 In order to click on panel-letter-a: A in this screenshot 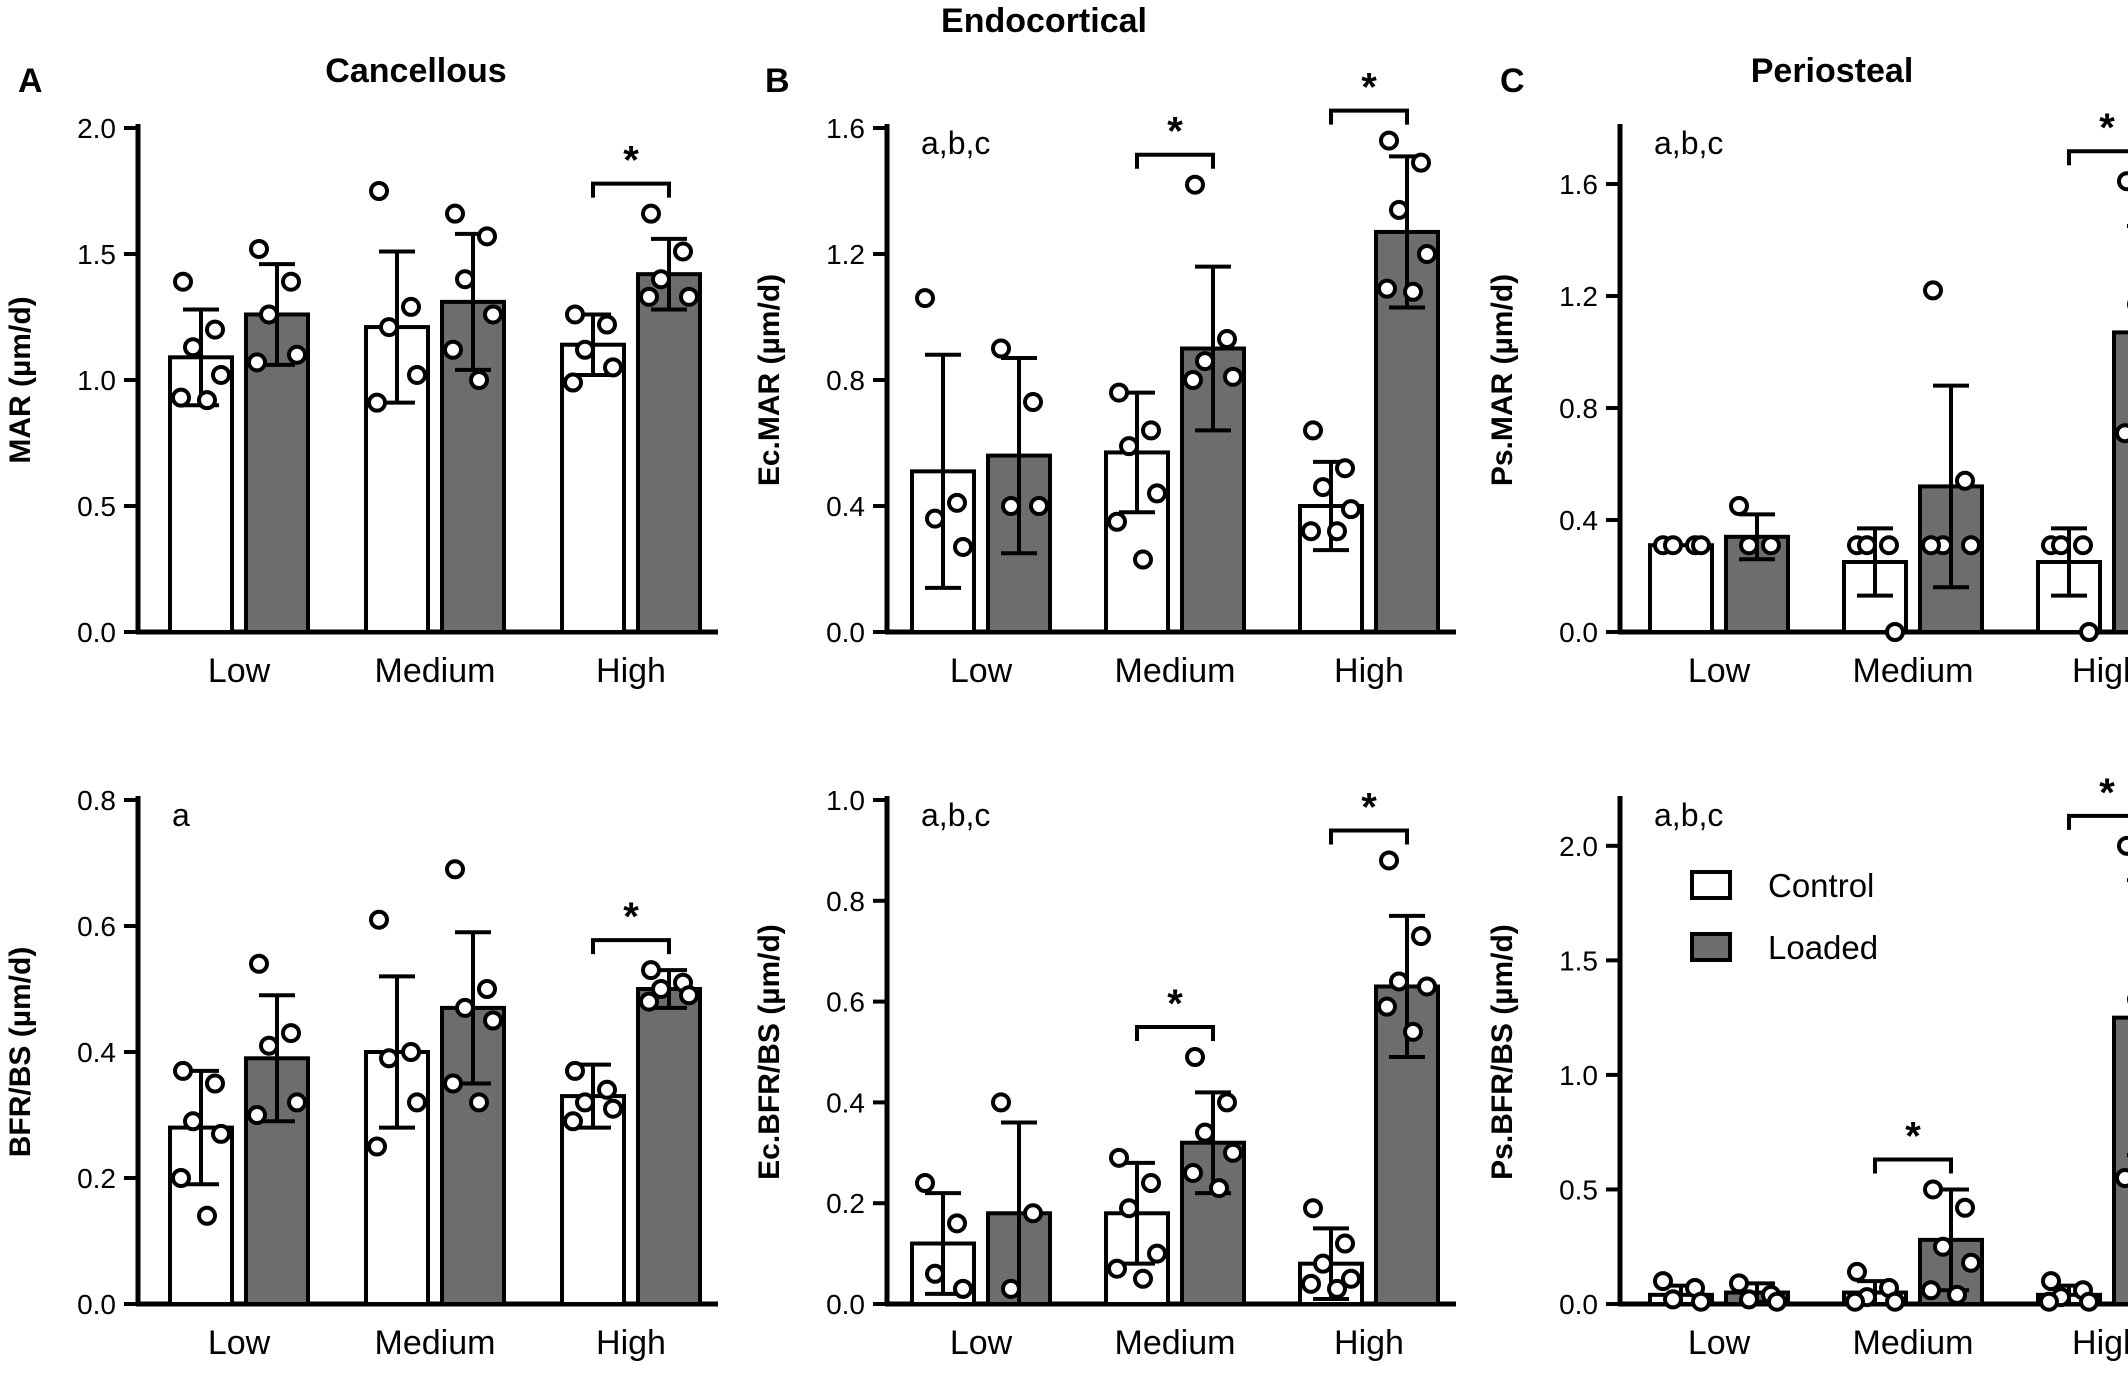, I will do `click(30, 81)`.